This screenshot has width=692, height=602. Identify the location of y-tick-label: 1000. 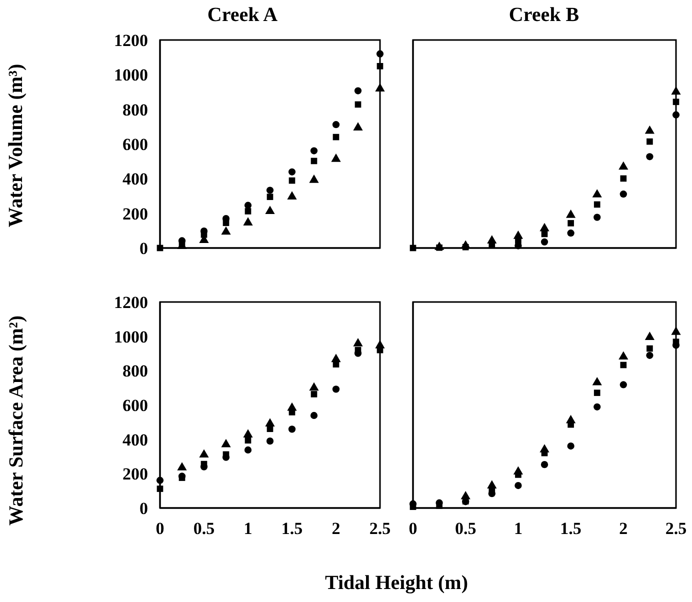
(131, 75).